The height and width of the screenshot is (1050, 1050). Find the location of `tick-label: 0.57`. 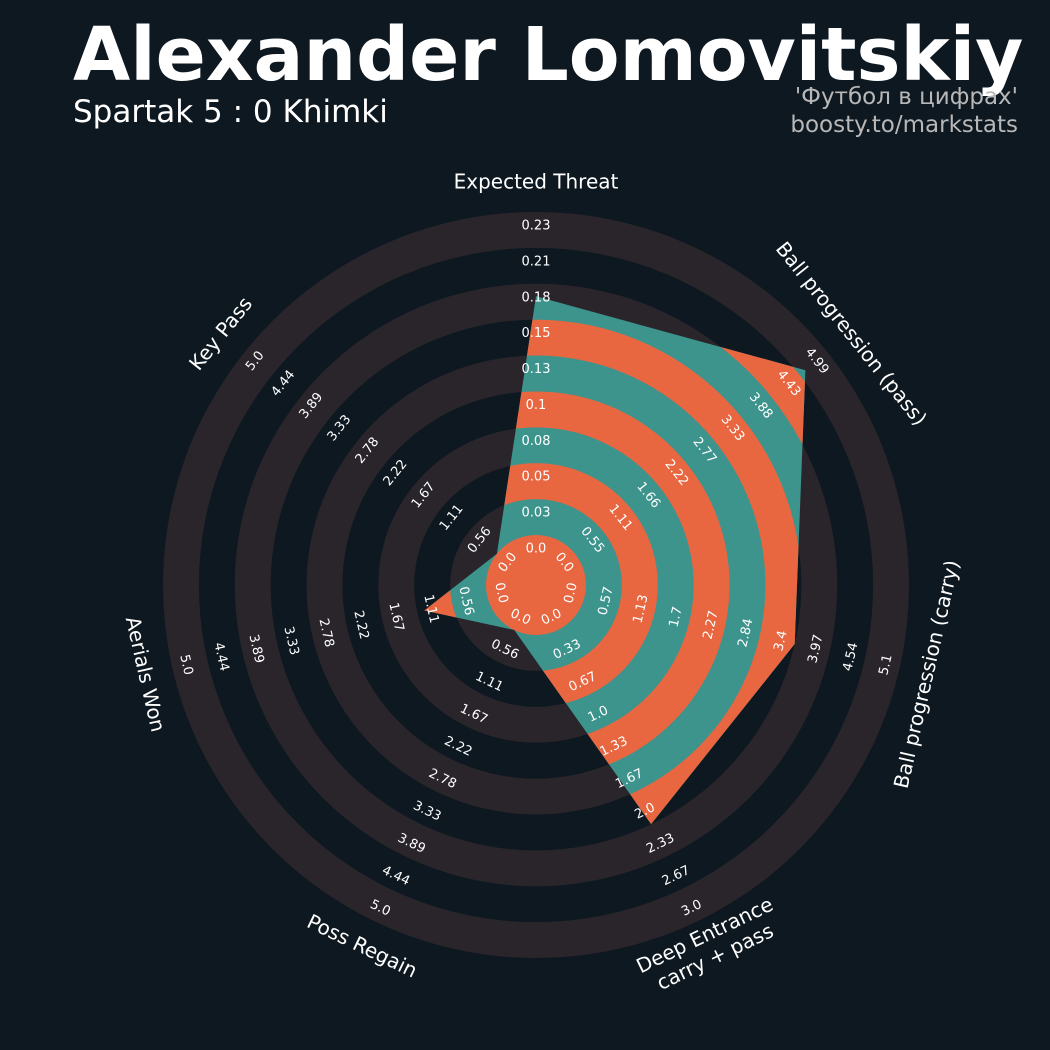

tick-label: 0.57 is located at coordinates (606, 601).